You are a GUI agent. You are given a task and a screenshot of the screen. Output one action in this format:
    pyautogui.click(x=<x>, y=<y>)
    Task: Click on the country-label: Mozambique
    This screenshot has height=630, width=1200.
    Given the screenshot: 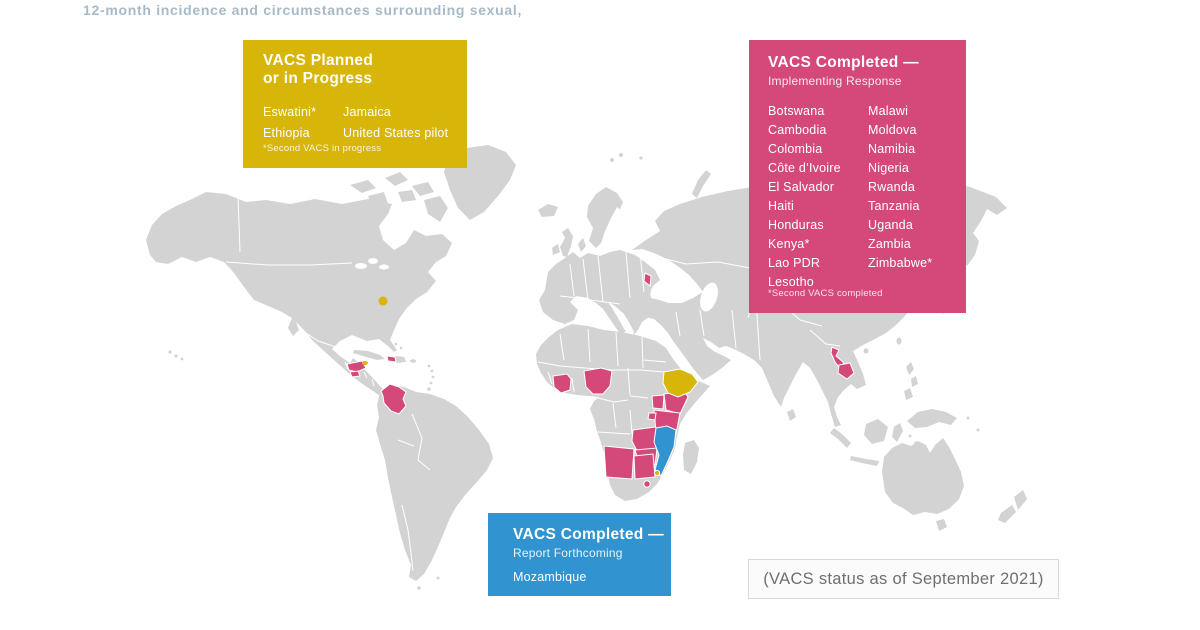 What is the action you would take?
    pyautogui.click(x=550, y=577)
    